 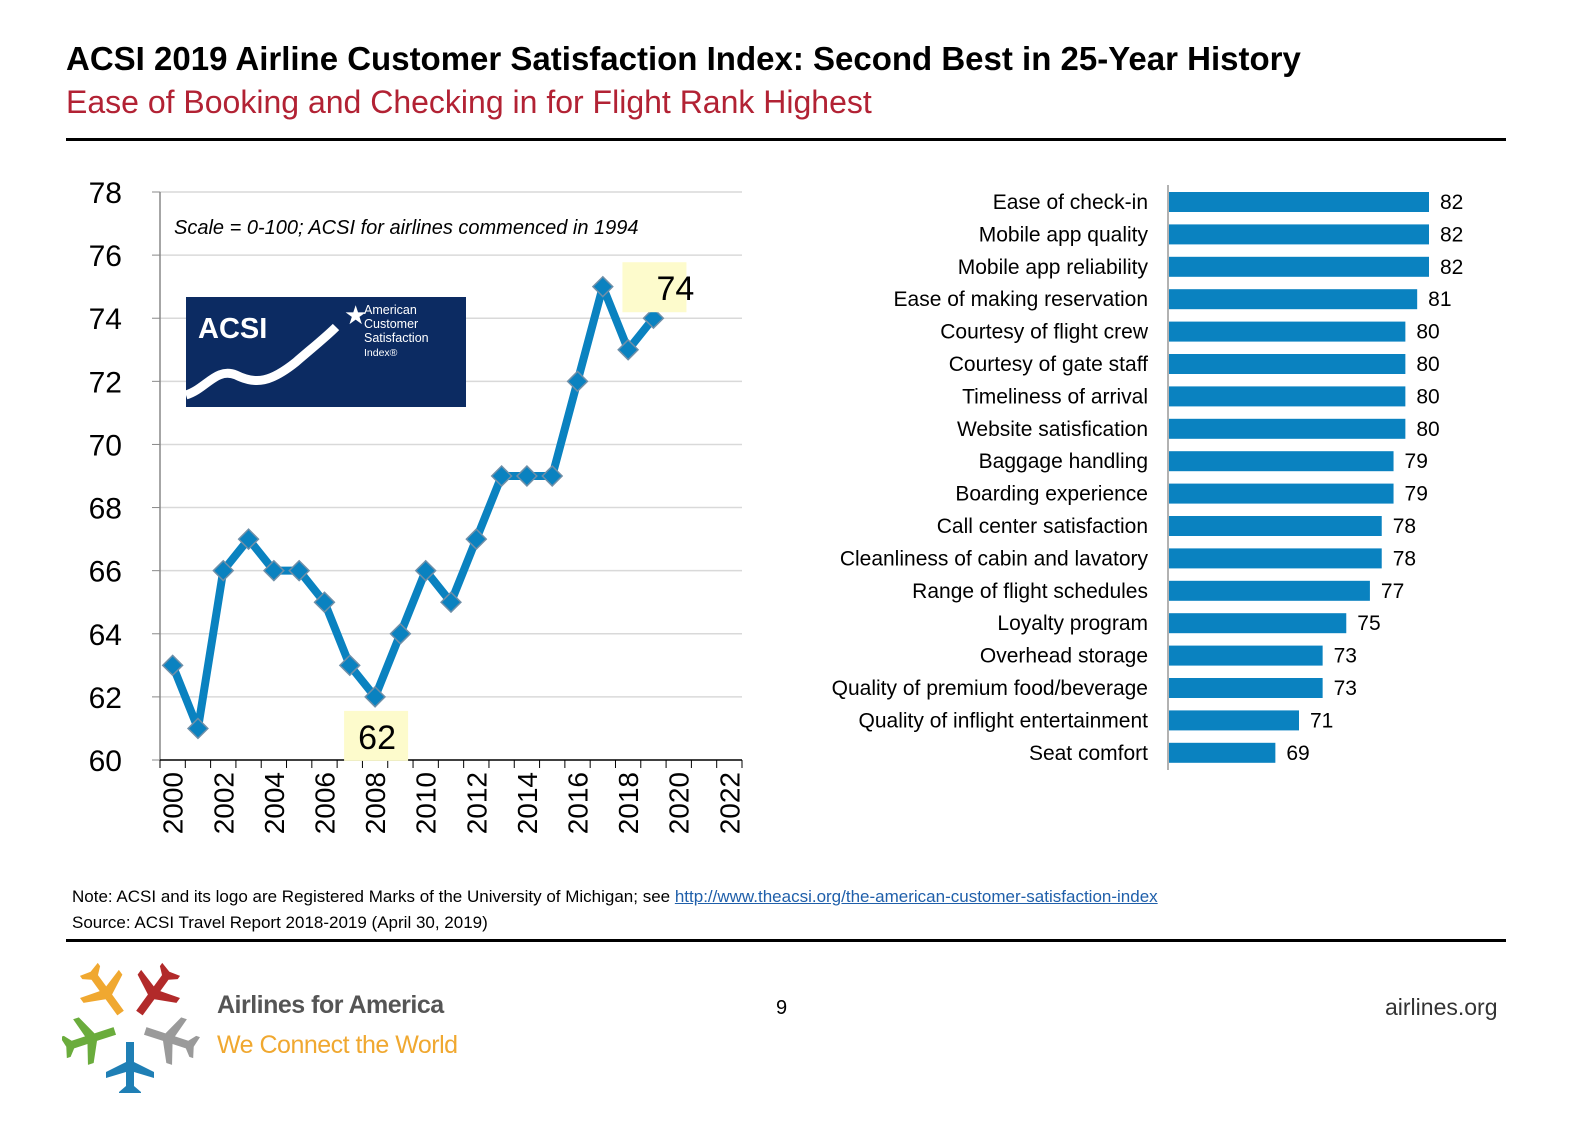 What do you see at coordinates (105, 761) in the screenshot?
I see `y-tick-label: 60` at bounding box center [105, 761].